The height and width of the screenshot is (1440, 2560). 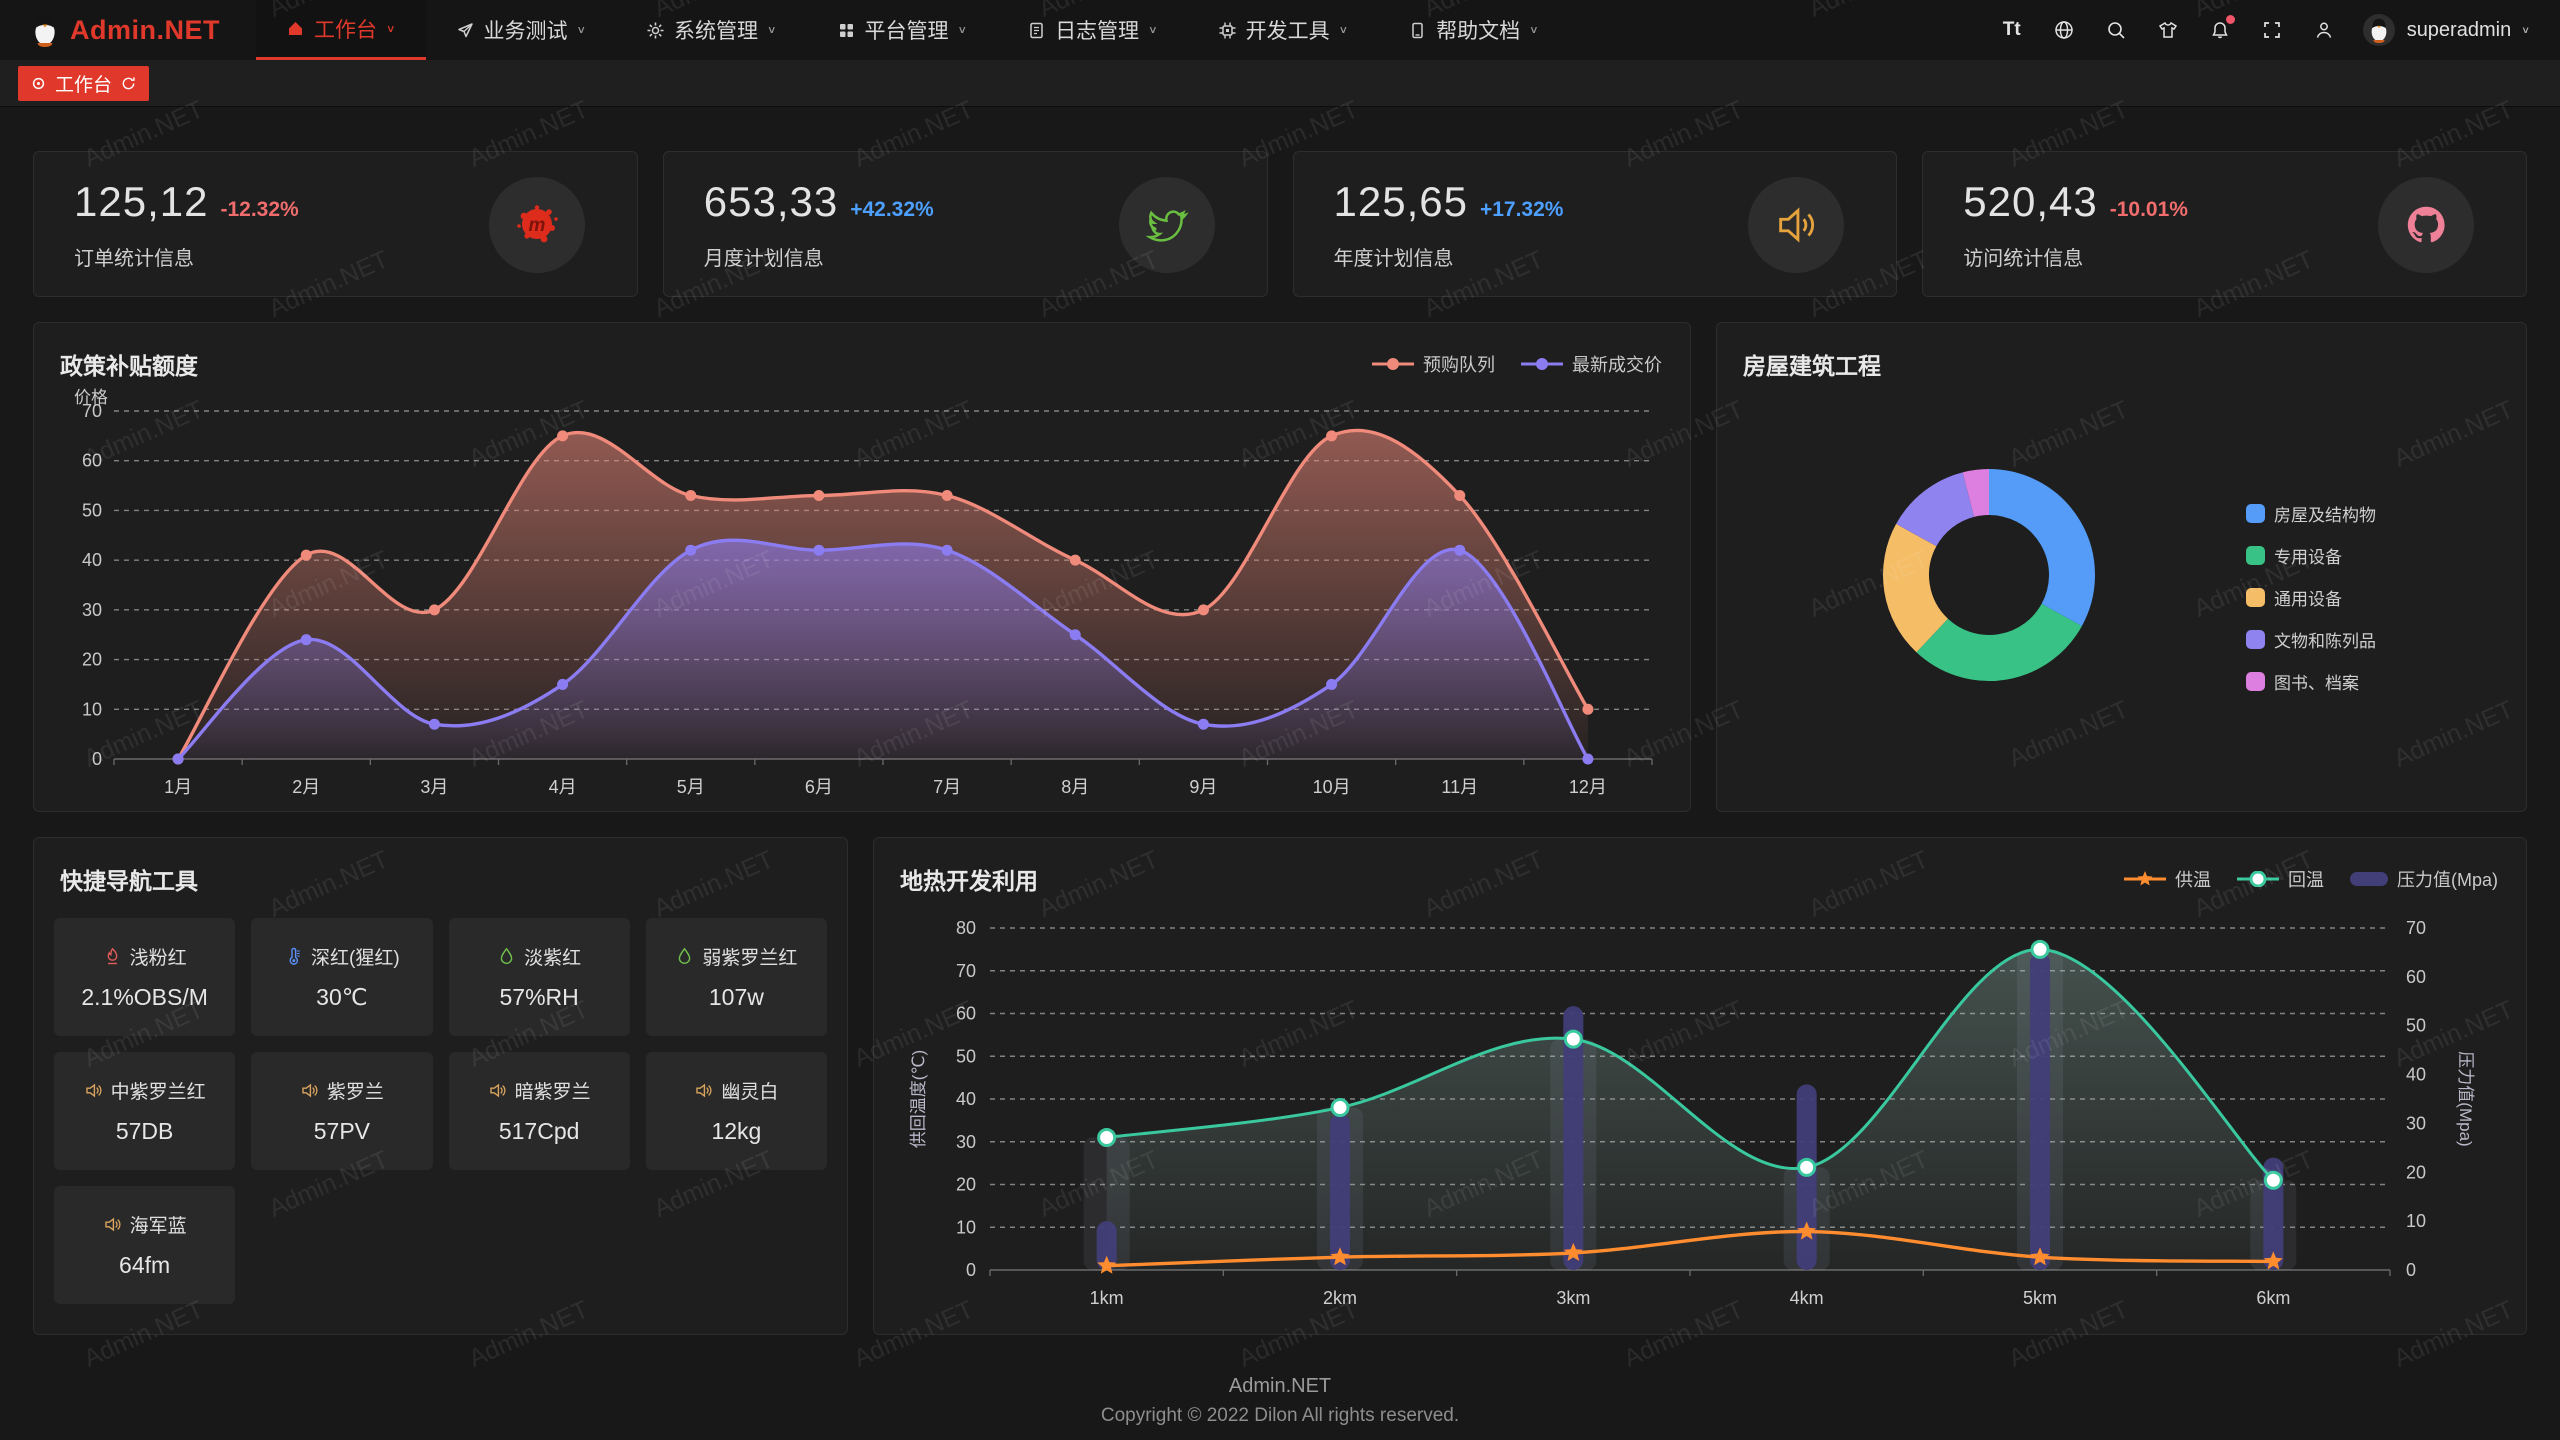 I want to click on quick-nav-item-8: 幽灵白 12kg, so click(x=736, y=1111).